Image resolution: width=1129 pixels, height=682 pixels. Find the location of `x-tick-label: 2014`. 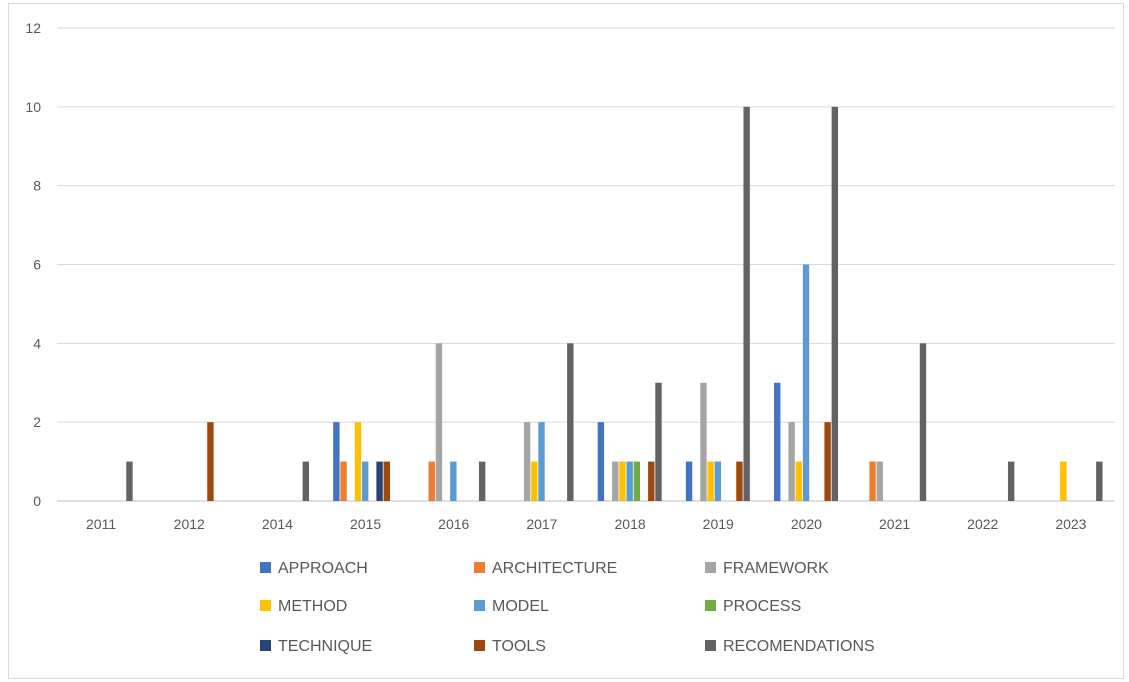

x-tick-label: 2014 is located at coordinates (277, 524).